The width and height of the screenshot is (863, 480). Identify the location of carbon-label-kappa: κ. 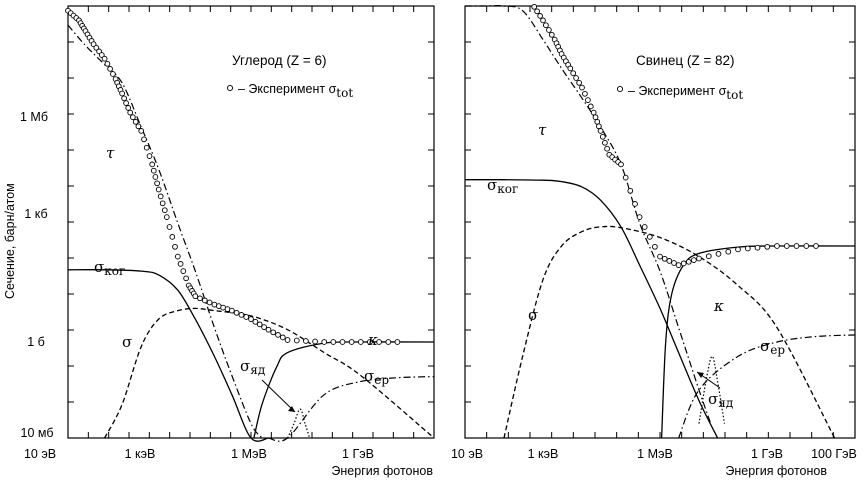
(372, 340).